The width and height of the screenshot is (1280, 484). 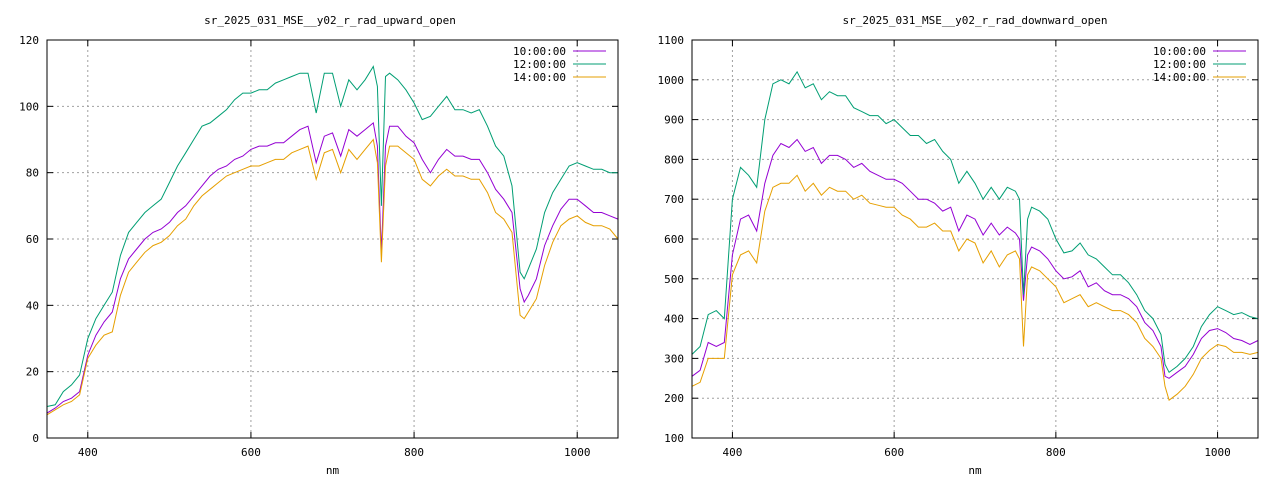 I want to click on y-tick-label: 120, so click(x=29, y=40).